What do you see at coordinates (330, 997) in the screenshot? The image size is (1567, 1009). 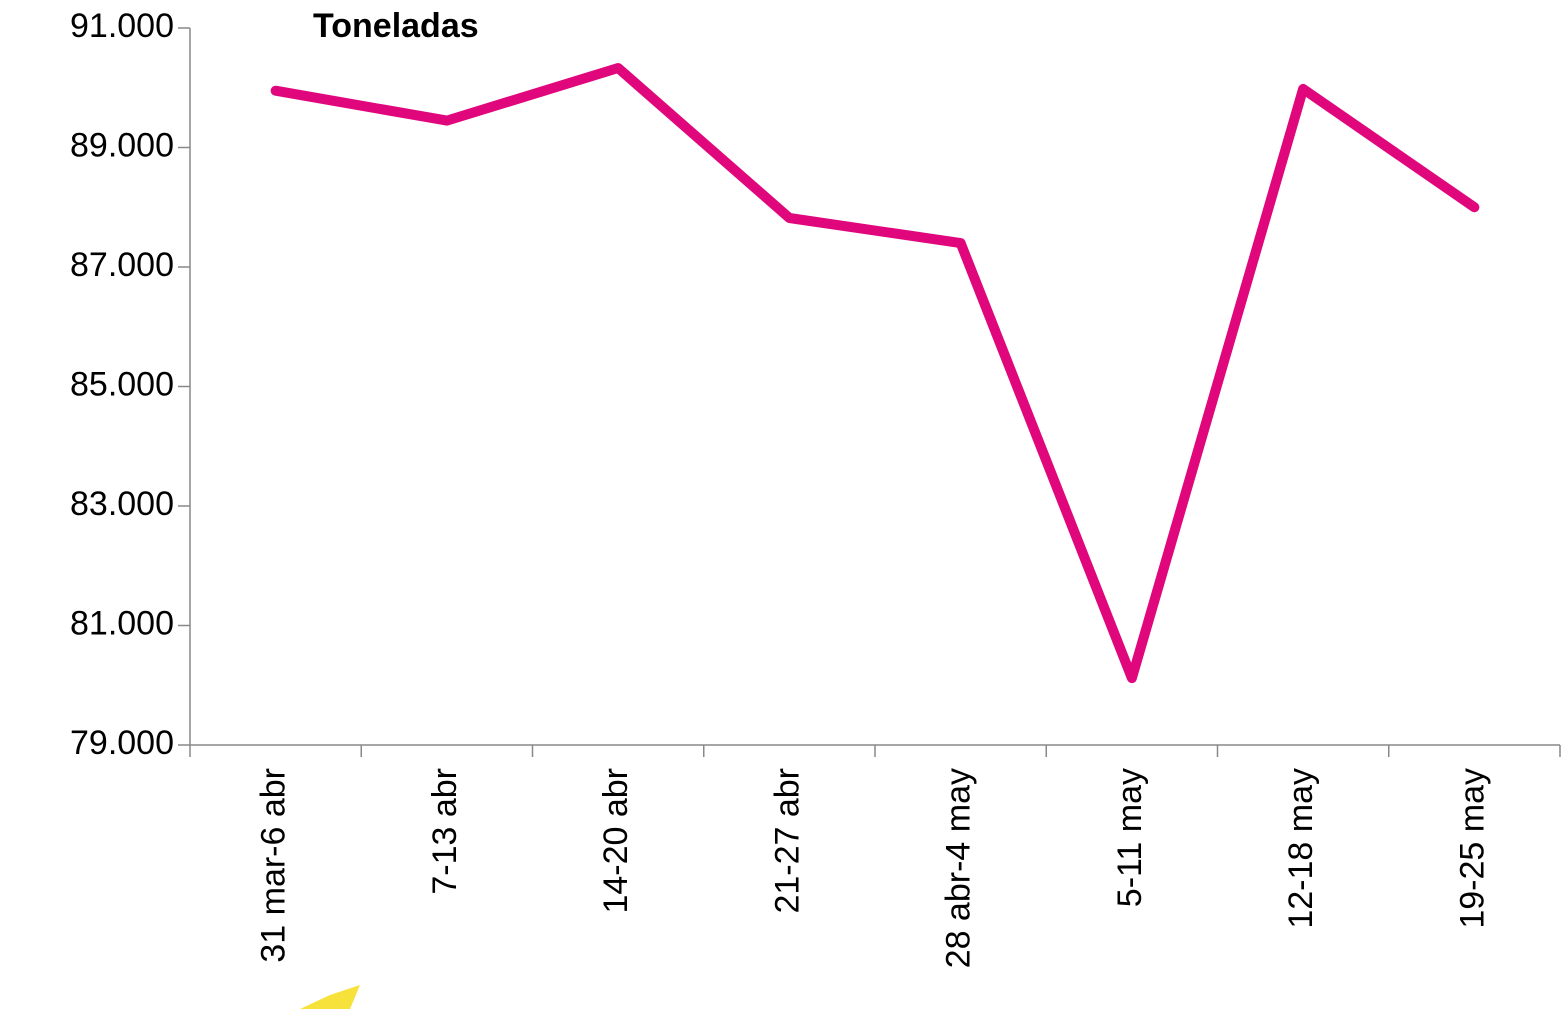 I see `decoration` at bounding box center [330, 997].